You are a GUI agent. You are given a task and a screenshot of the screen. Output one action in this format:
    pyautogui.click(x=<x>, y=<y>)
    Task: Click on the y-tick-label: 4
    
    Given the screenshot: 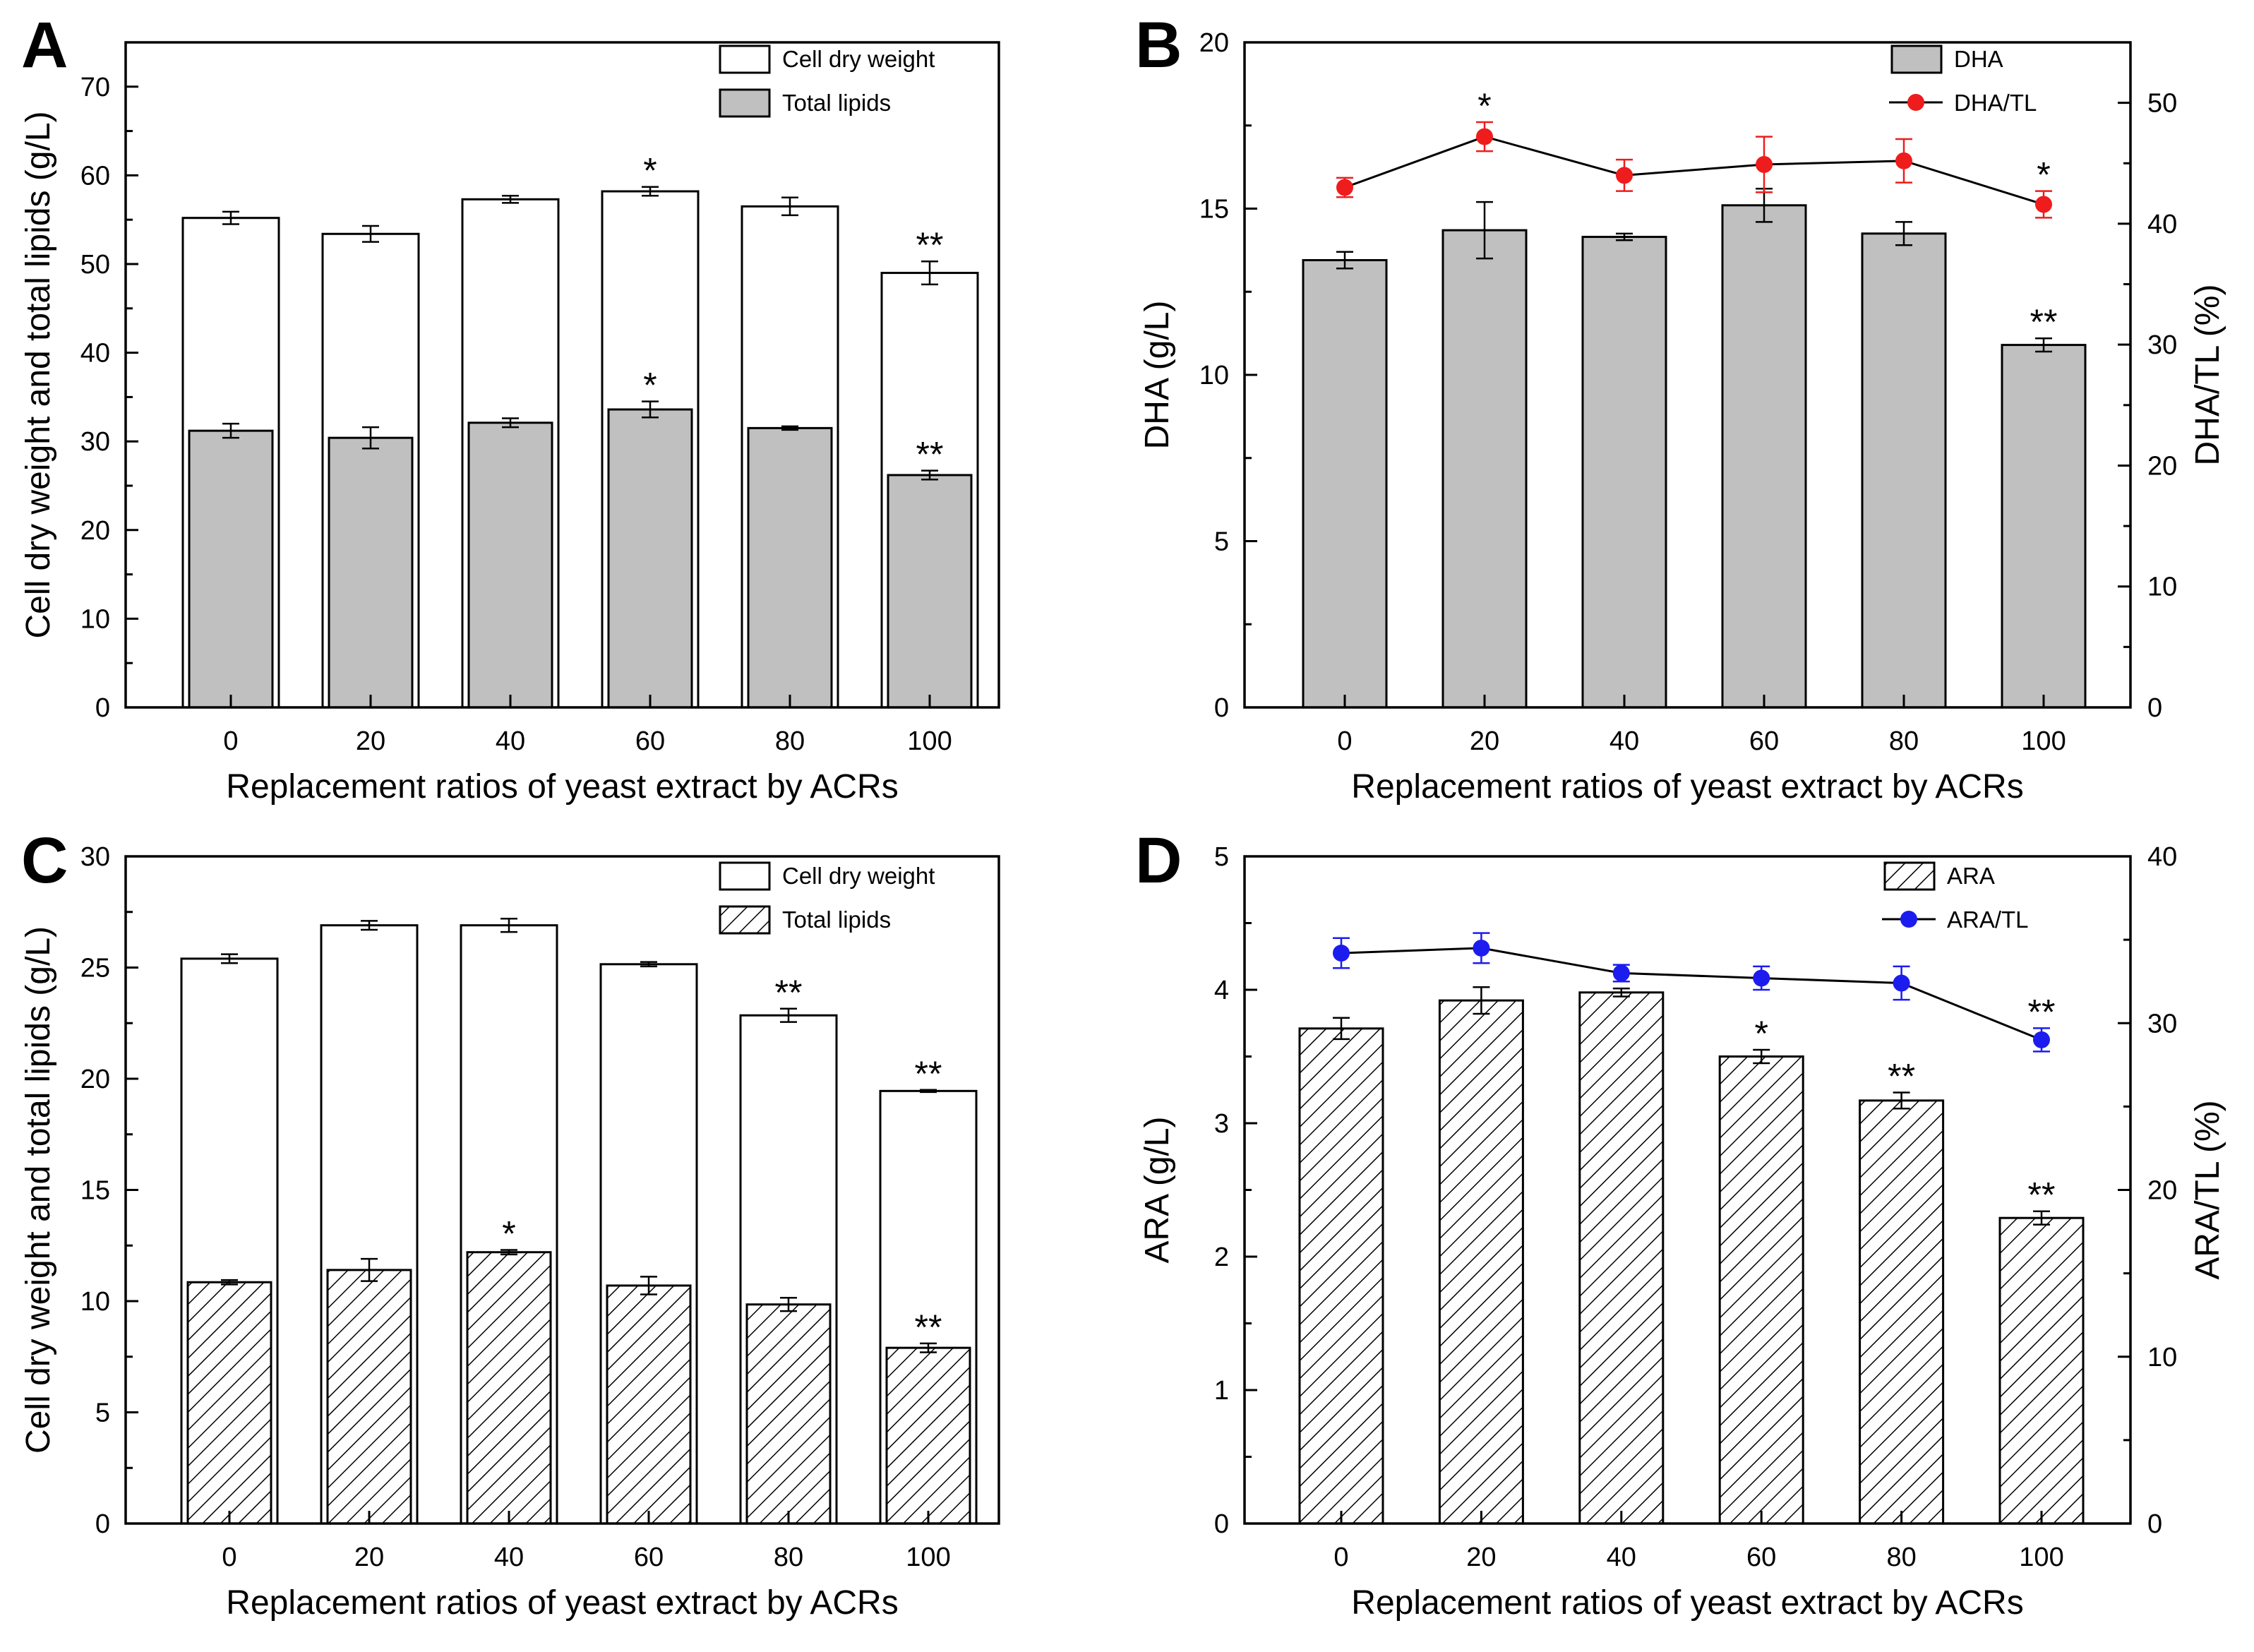 What is the action you would take?
    pyautogui.click(x=1221, y=990)
    